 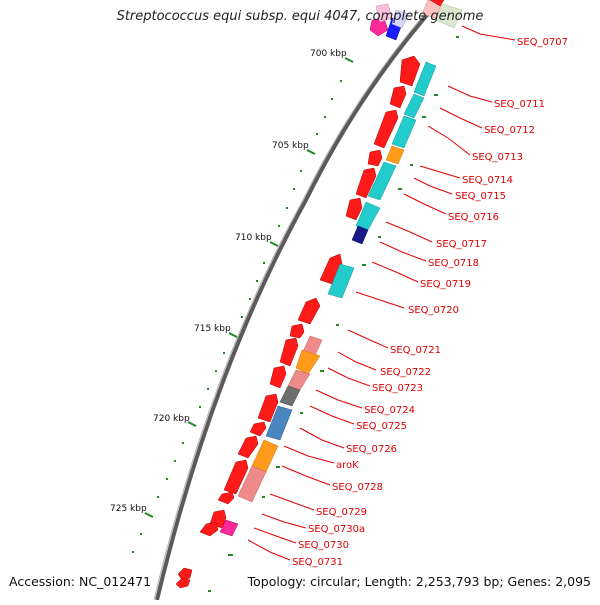 What do you see at coordinates (480, 196) in the screenshot?
I see `gene-label: SEQ_0715` at bounding box center [480, 196].